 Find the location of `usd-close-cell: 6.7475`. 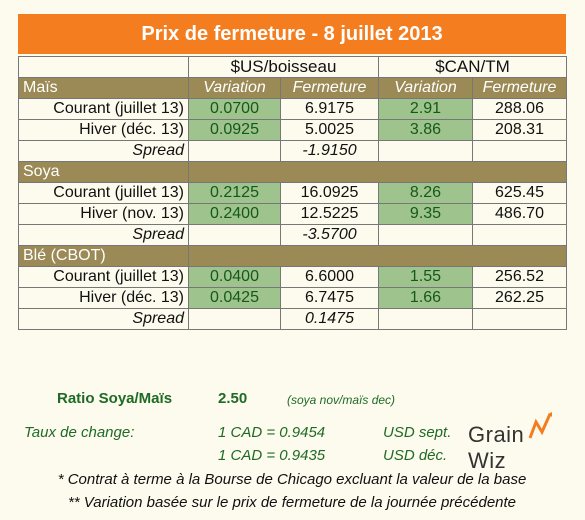

usd-close-cell: 6.7475 is located at coordinates (329, 298).